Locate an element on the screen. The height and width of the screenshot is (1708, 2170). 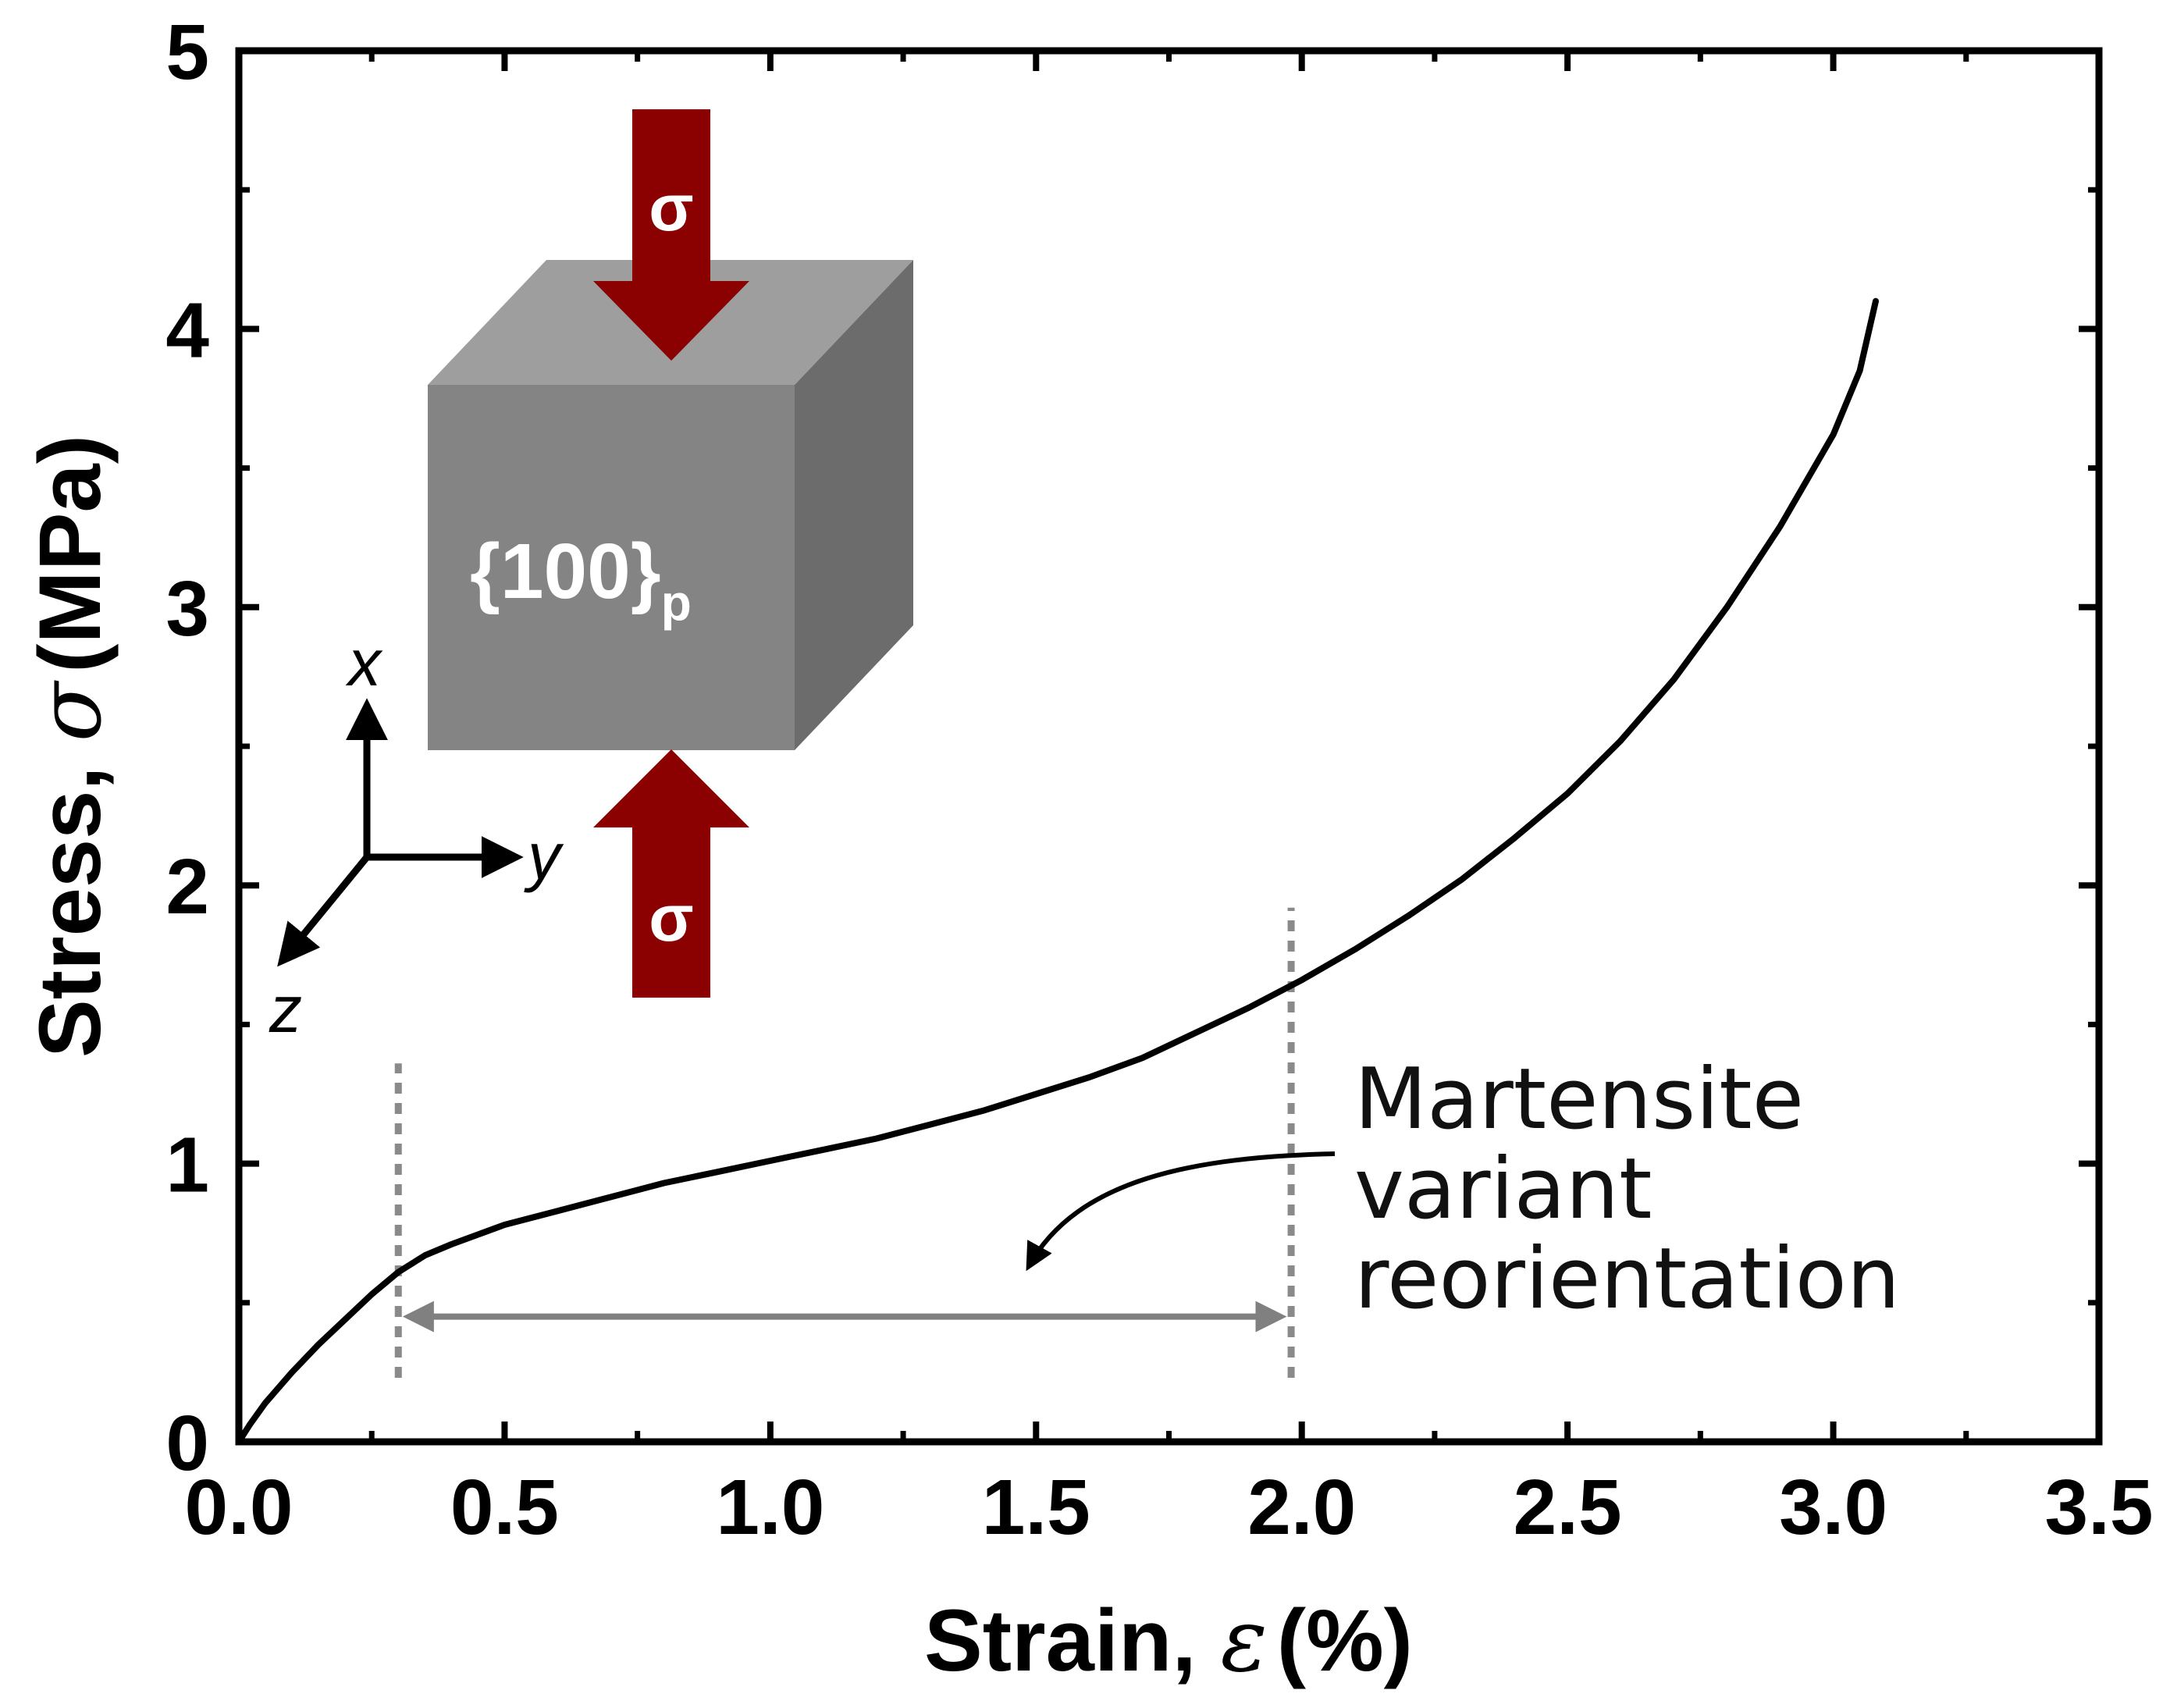
y-axis-label: y is located at coordinates (544, 857).